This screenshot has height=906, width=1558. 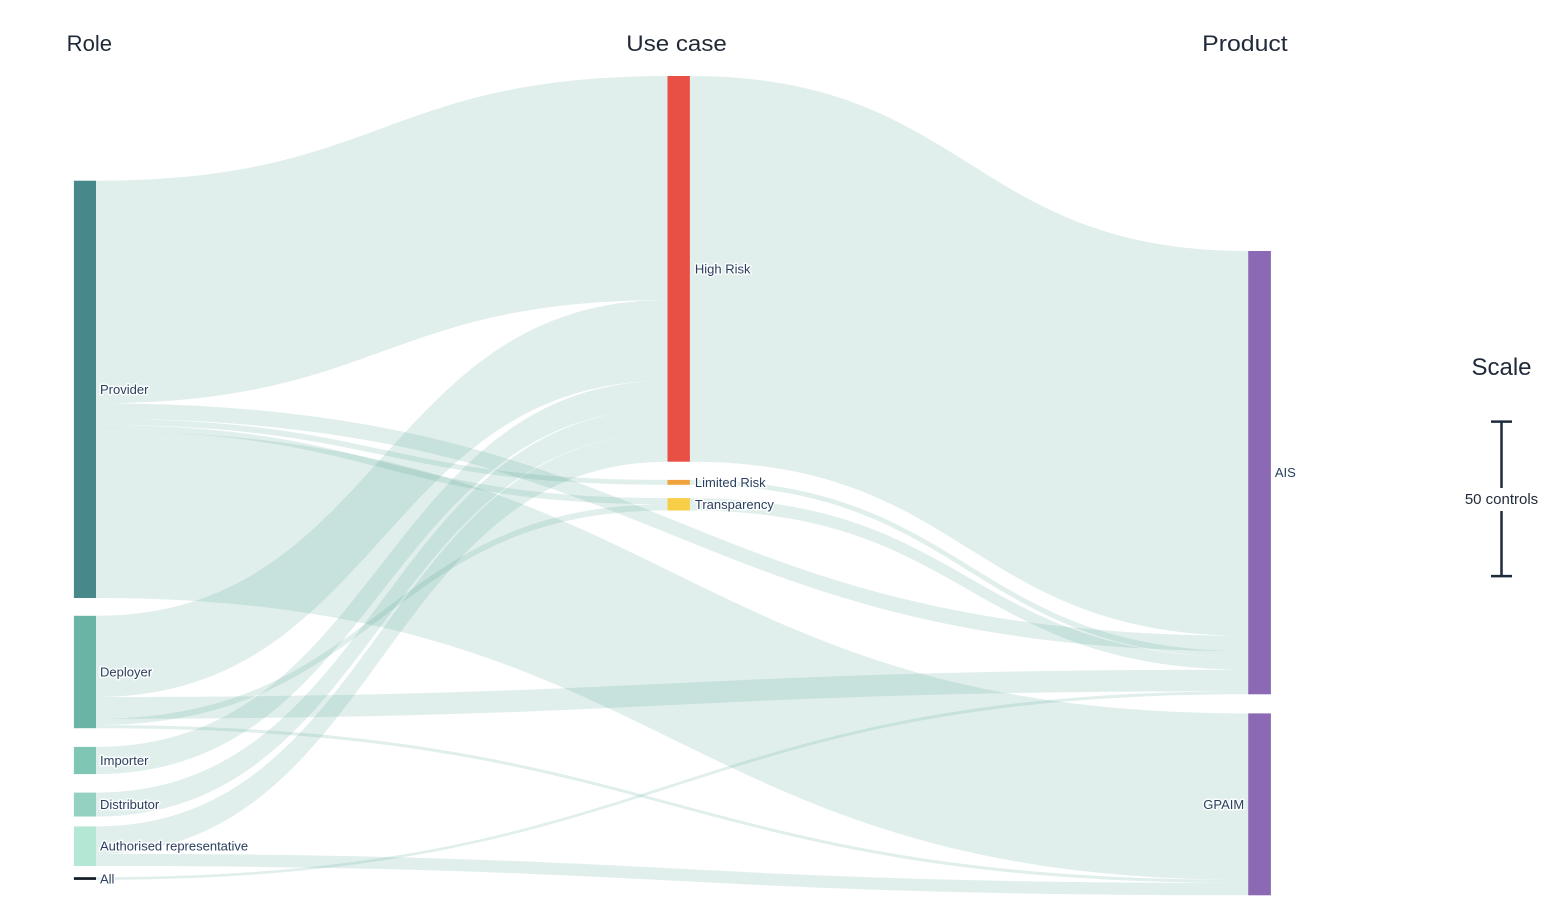 I want to click on svg-text: Importer, so click(x=124, y=760).